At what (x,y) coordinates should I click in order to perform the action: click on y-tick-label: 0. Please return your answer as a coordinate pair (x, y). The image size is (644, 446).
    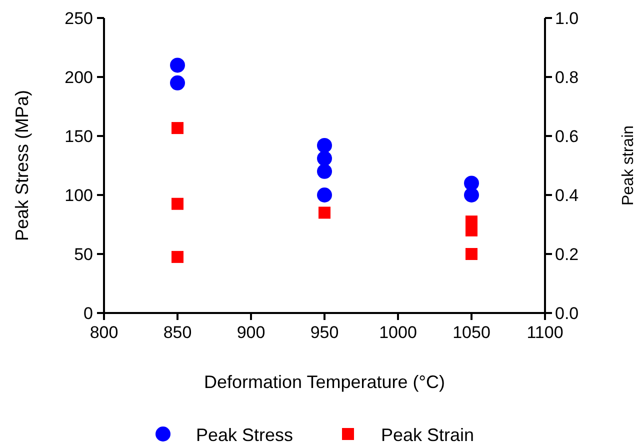
    Looking at the image, I should click on (88, 313).